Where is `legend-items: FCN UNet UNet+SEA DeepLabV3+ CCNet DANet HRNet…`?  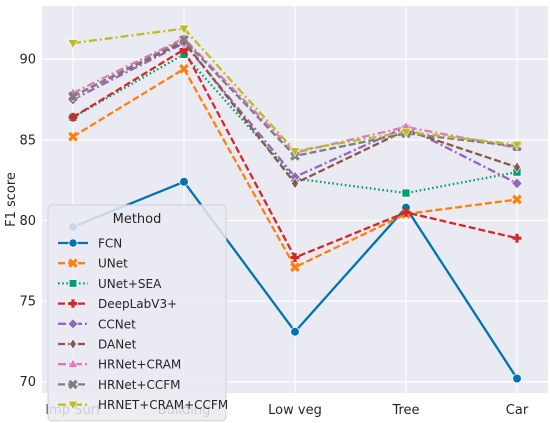 legend-items: FCN UNet UNet+SEA DeepLabV3+ CCNet DANet HRNet… is located at coordinates (143, 324).